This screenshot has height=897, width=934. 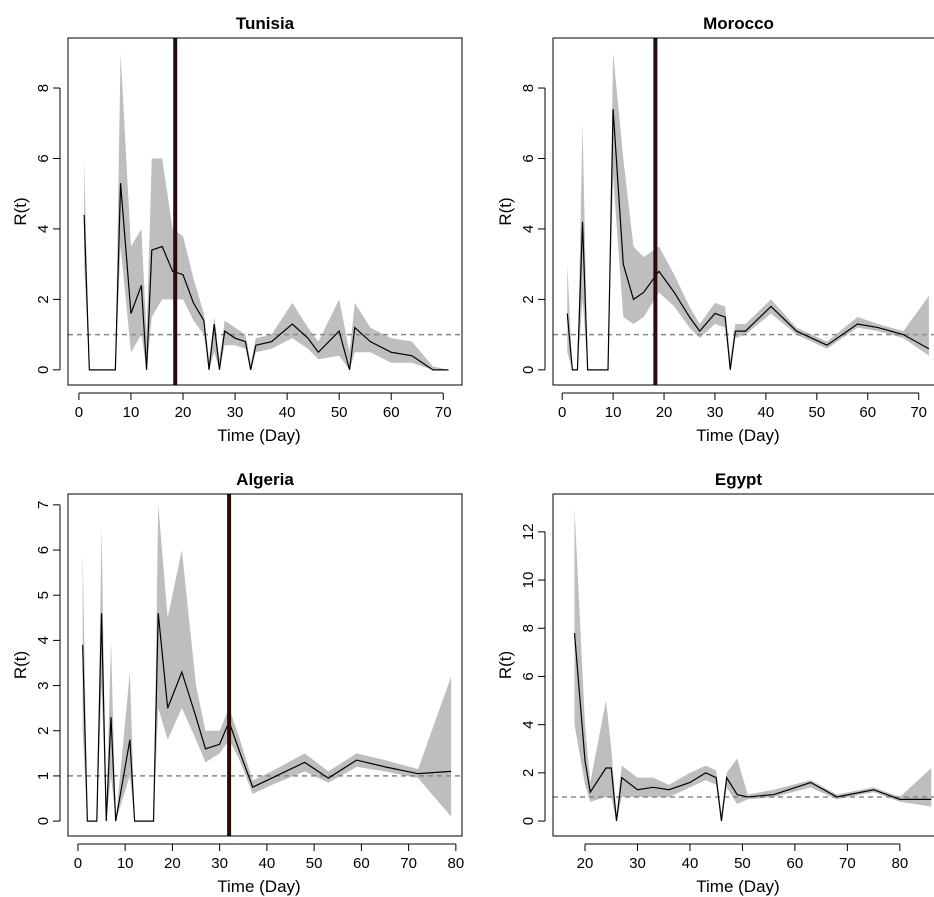 I want to click on plot-area, so click(x=743, y=664).